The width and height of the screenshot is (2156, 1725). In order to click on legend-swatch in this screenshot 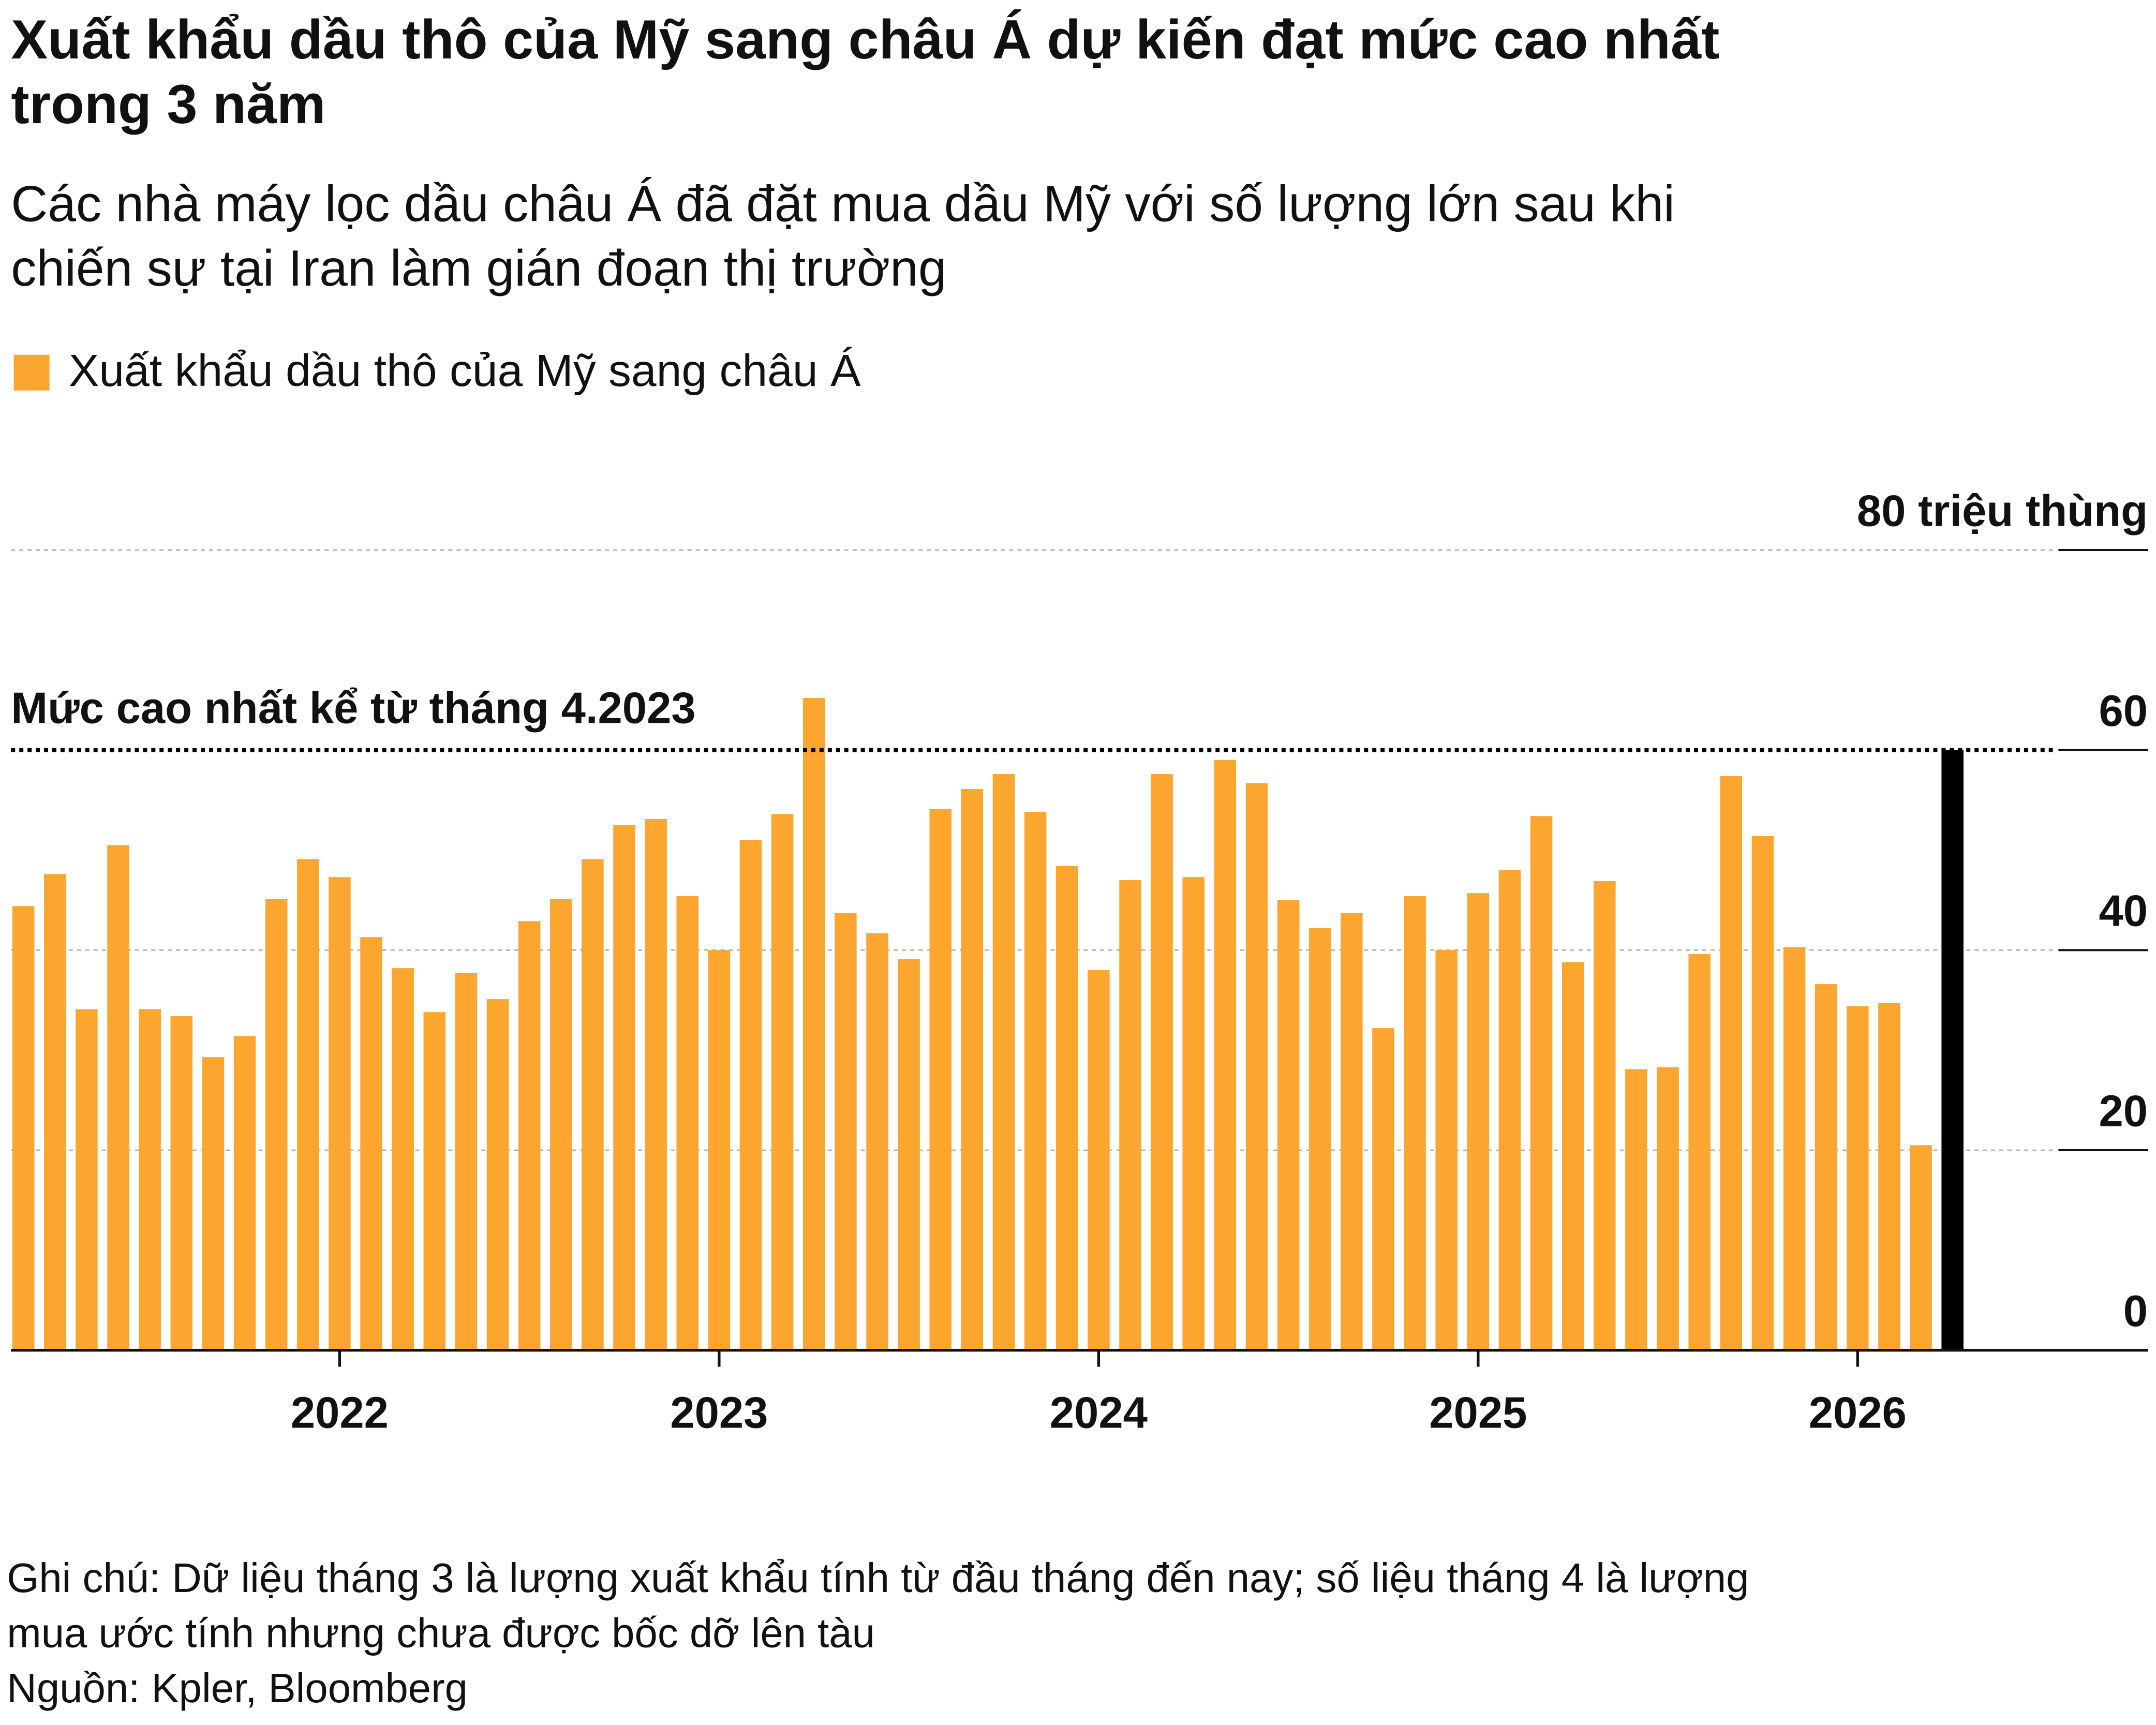, I will do `click(31, 372)`.